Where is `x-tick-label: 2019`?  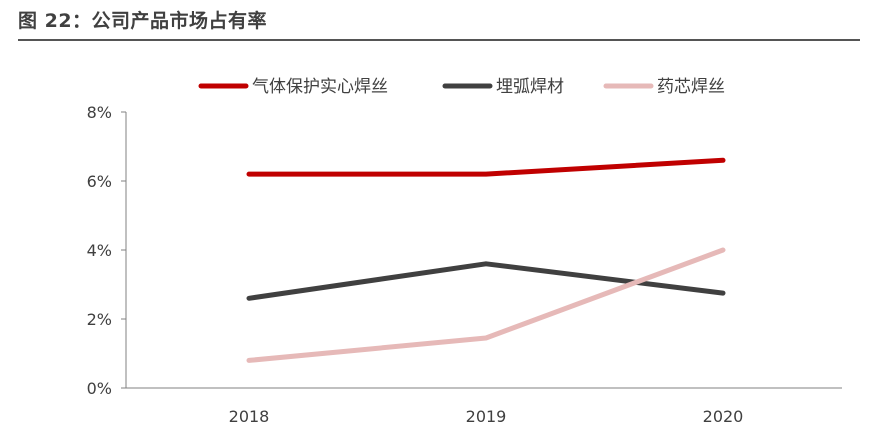 x-tick-label: 2019 is located at coordinates (486, 416).